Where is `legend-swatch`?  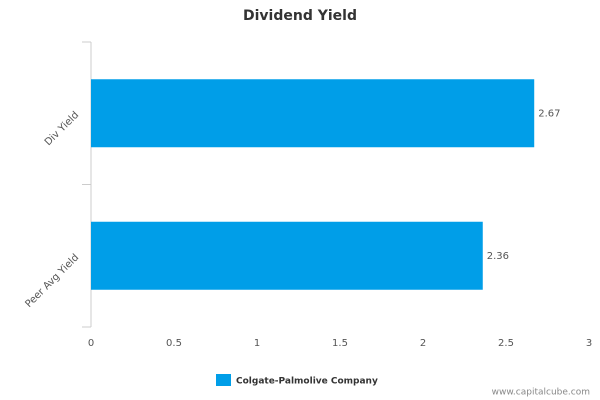
legend-swatch is located at coordinates (223, 380).